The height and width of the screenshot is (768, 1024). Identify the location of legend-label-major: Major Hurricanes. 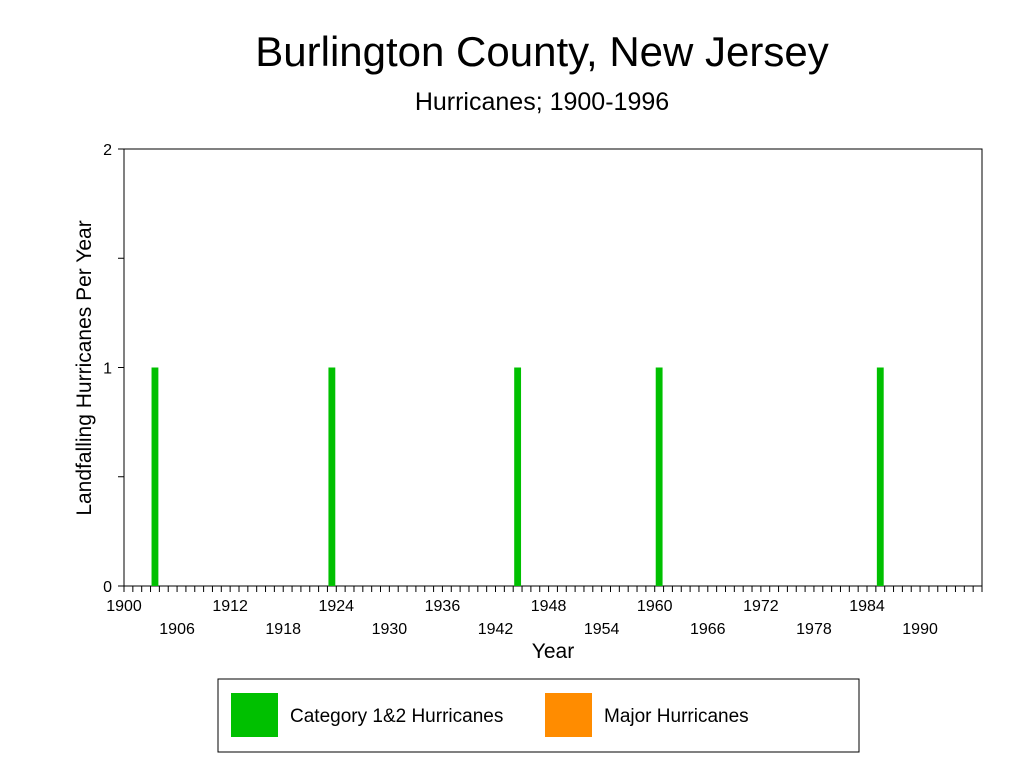
(676, 716).